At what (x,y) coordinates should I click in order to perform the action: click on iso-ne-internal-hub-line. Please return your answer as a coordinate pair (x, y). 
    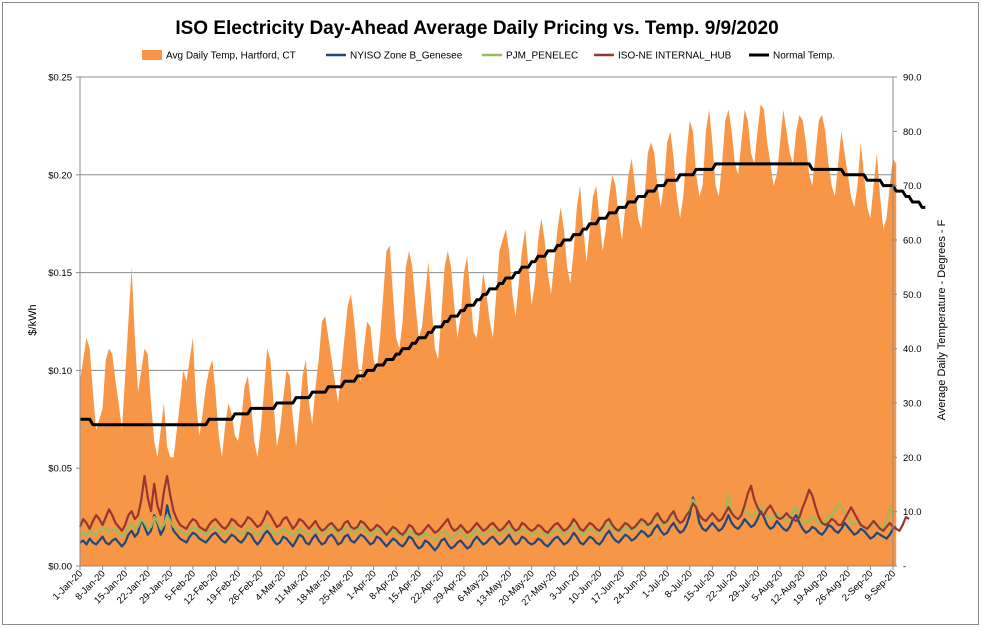
    Looking at the image, I should click on (494, 505).